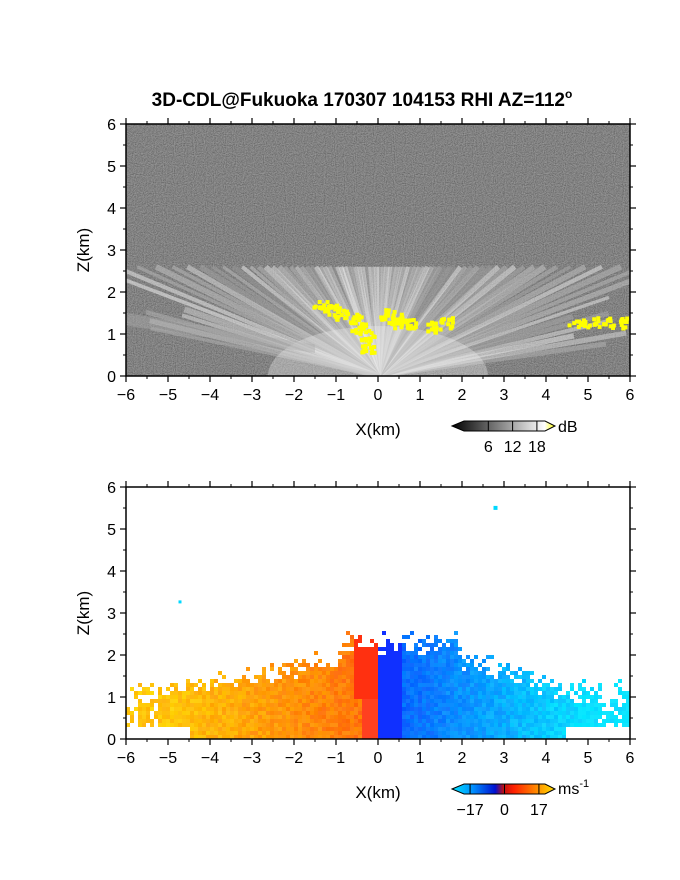 The width and height of the screenshot is (680, 880). I want to click on velocity-xtick-label: −4, so click(210, 758).